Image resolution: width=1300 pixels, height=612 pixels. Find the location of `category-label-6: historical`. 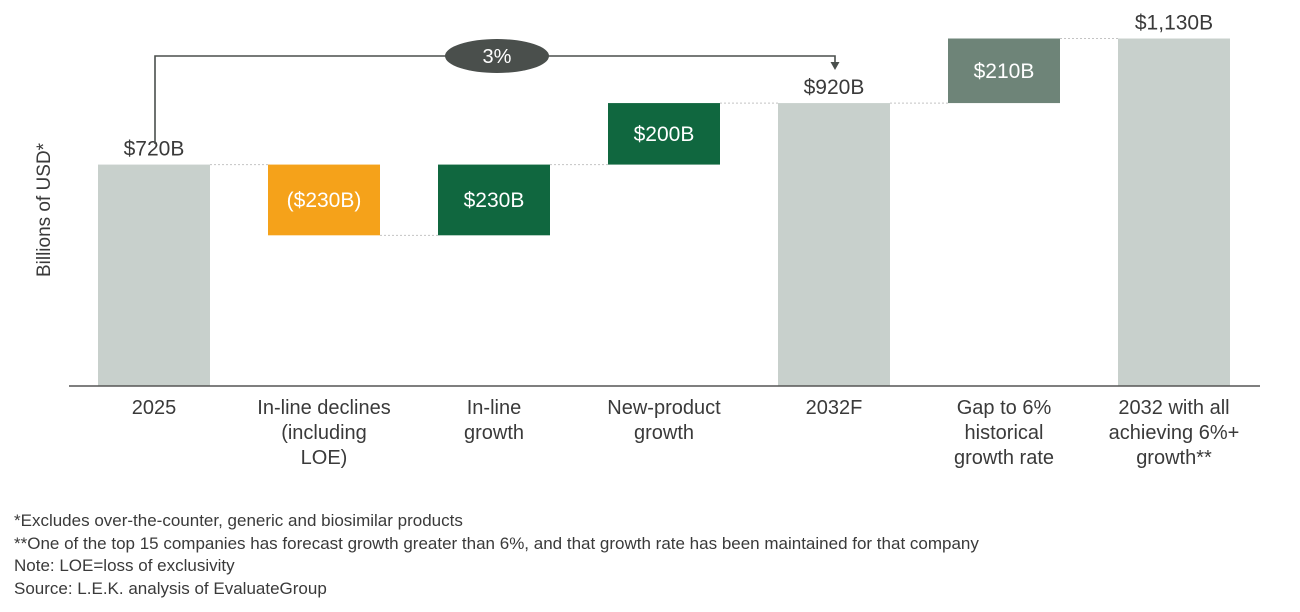

category-label-6: historical is located at coordinates (1004, 433).